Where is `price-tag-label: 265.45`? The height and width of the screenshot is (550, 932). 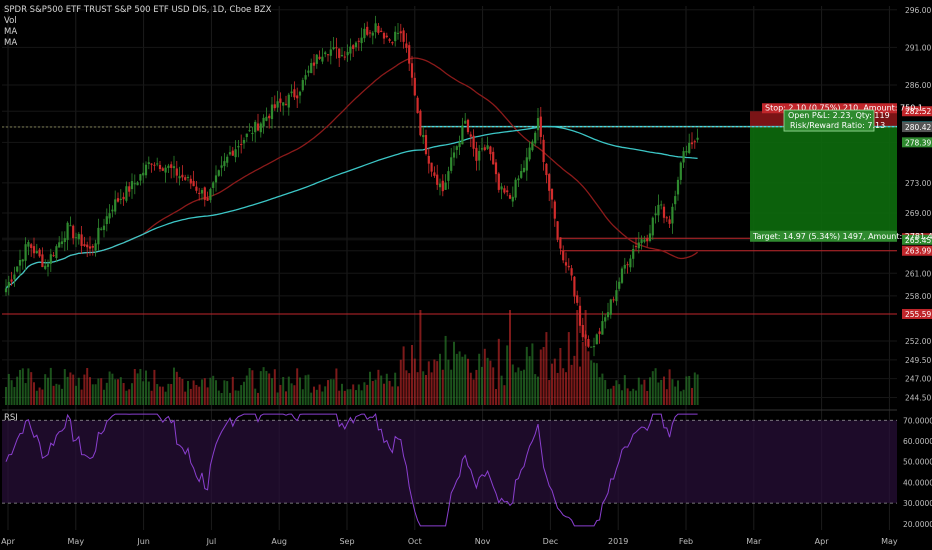 price-tag-label: 265.45 is located at coordinates (918, 240).